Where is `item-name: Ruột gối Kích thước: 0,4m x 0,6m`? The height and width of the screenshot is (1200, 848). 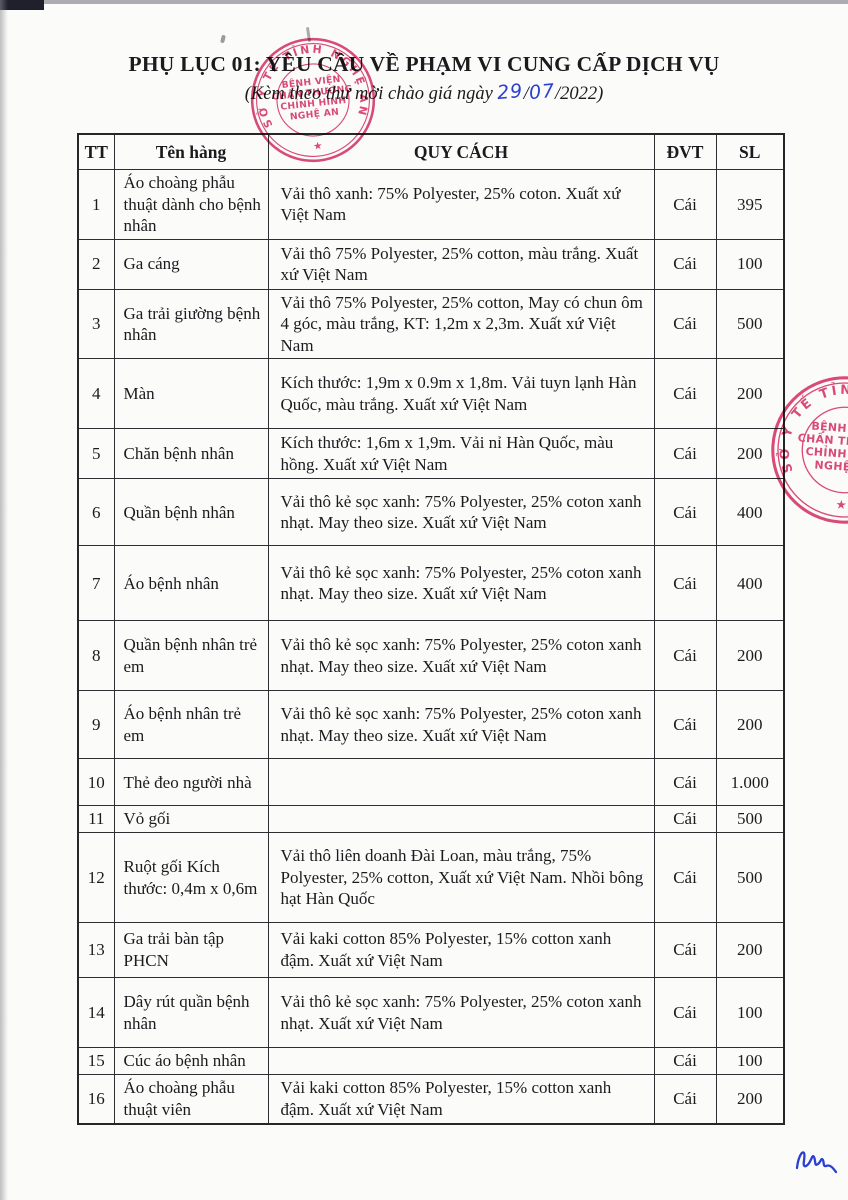 item-name: Ruột gối Kích thước: 0,4m x 0,6m is located at coordinates (191, 878).